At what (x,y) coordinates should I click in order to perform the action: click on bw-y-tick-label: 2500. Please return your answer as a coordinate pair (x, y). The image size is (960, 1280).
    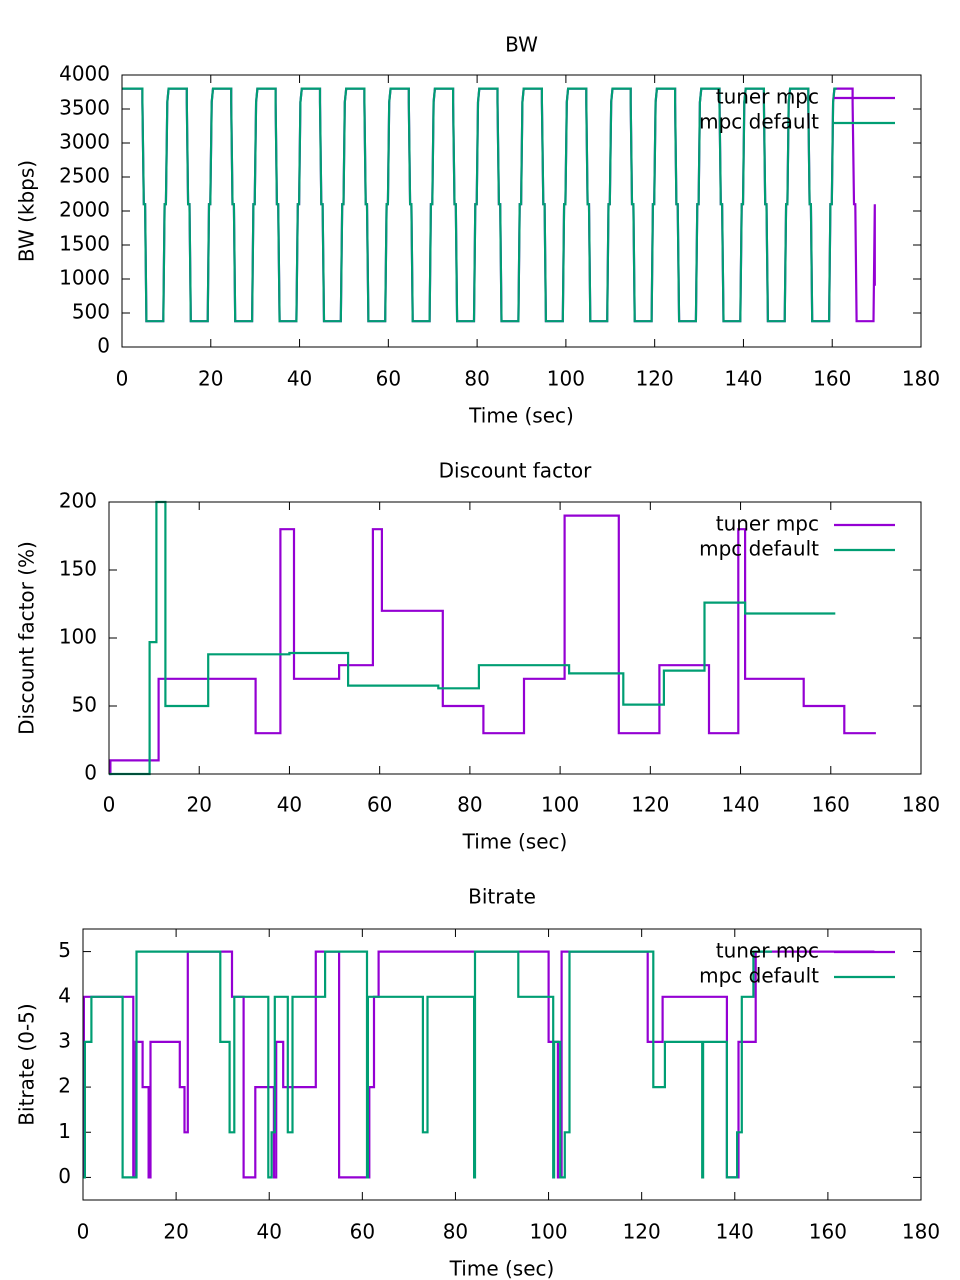
    Looking at the image, I should click on (84, 176).